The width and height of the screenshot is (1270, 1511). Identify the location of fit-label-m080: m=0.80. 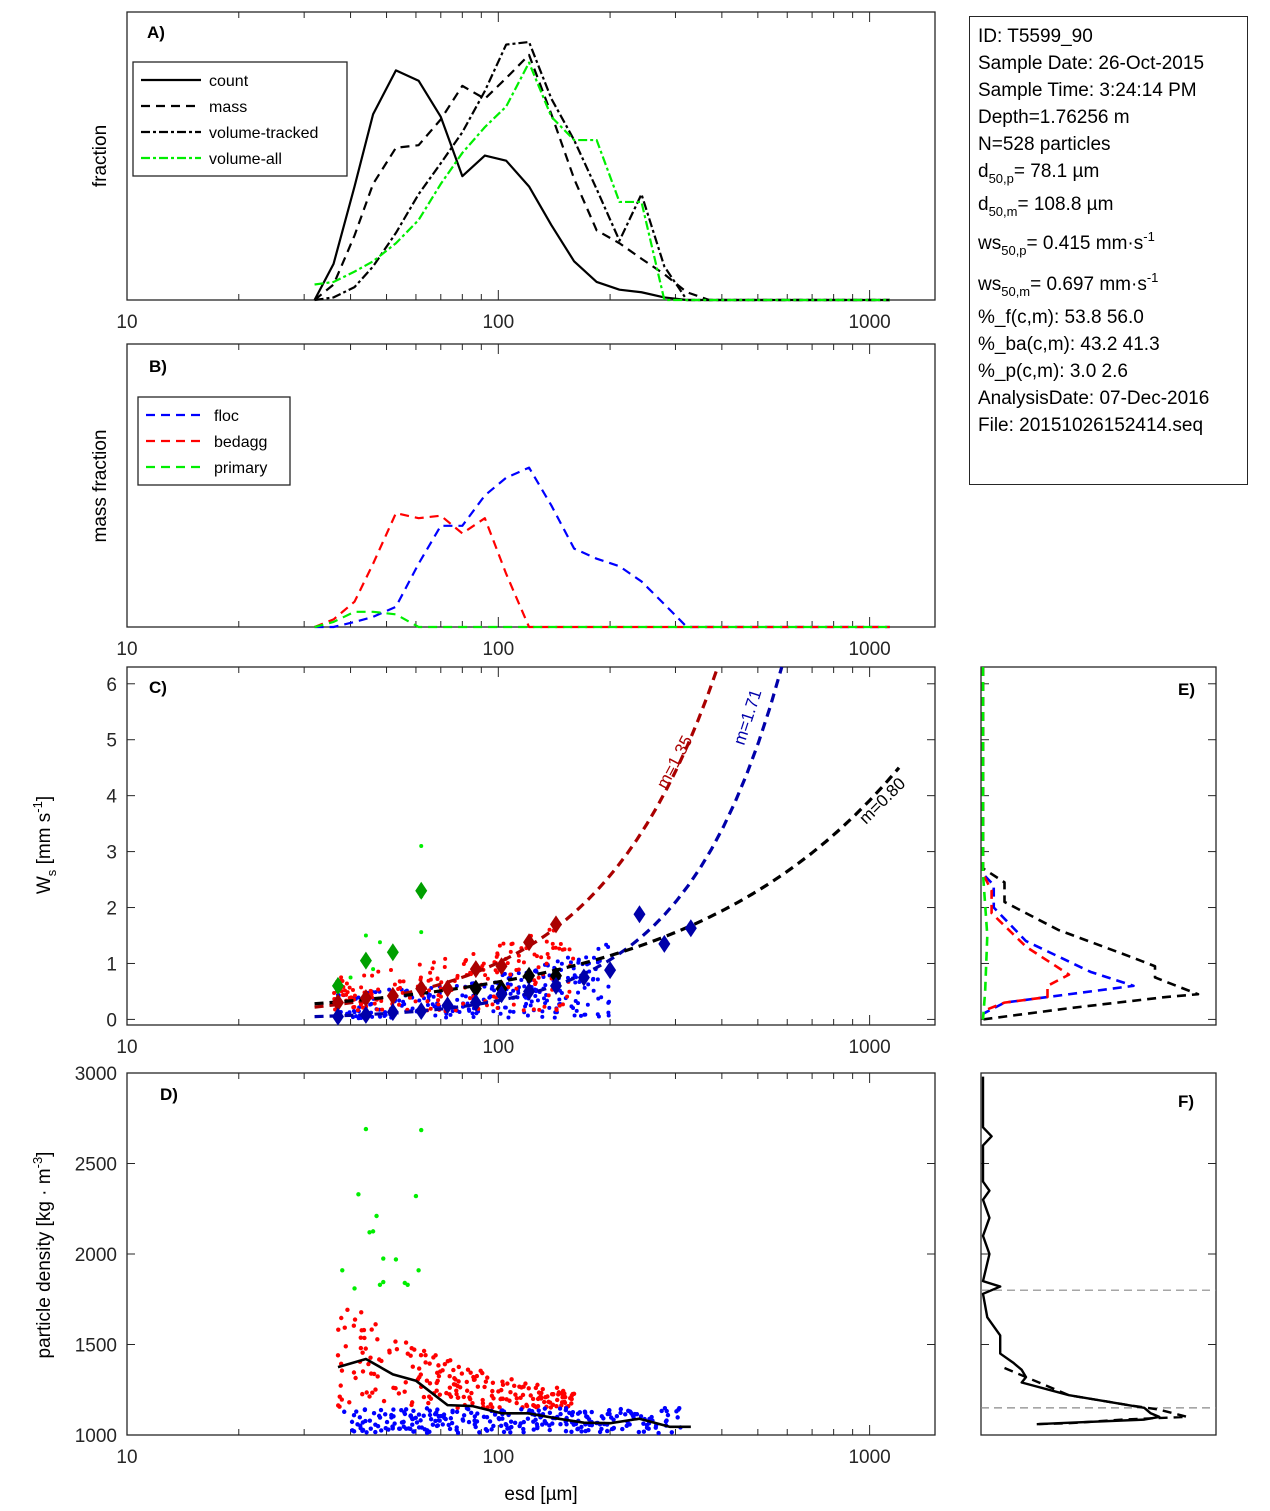
(882, 801).